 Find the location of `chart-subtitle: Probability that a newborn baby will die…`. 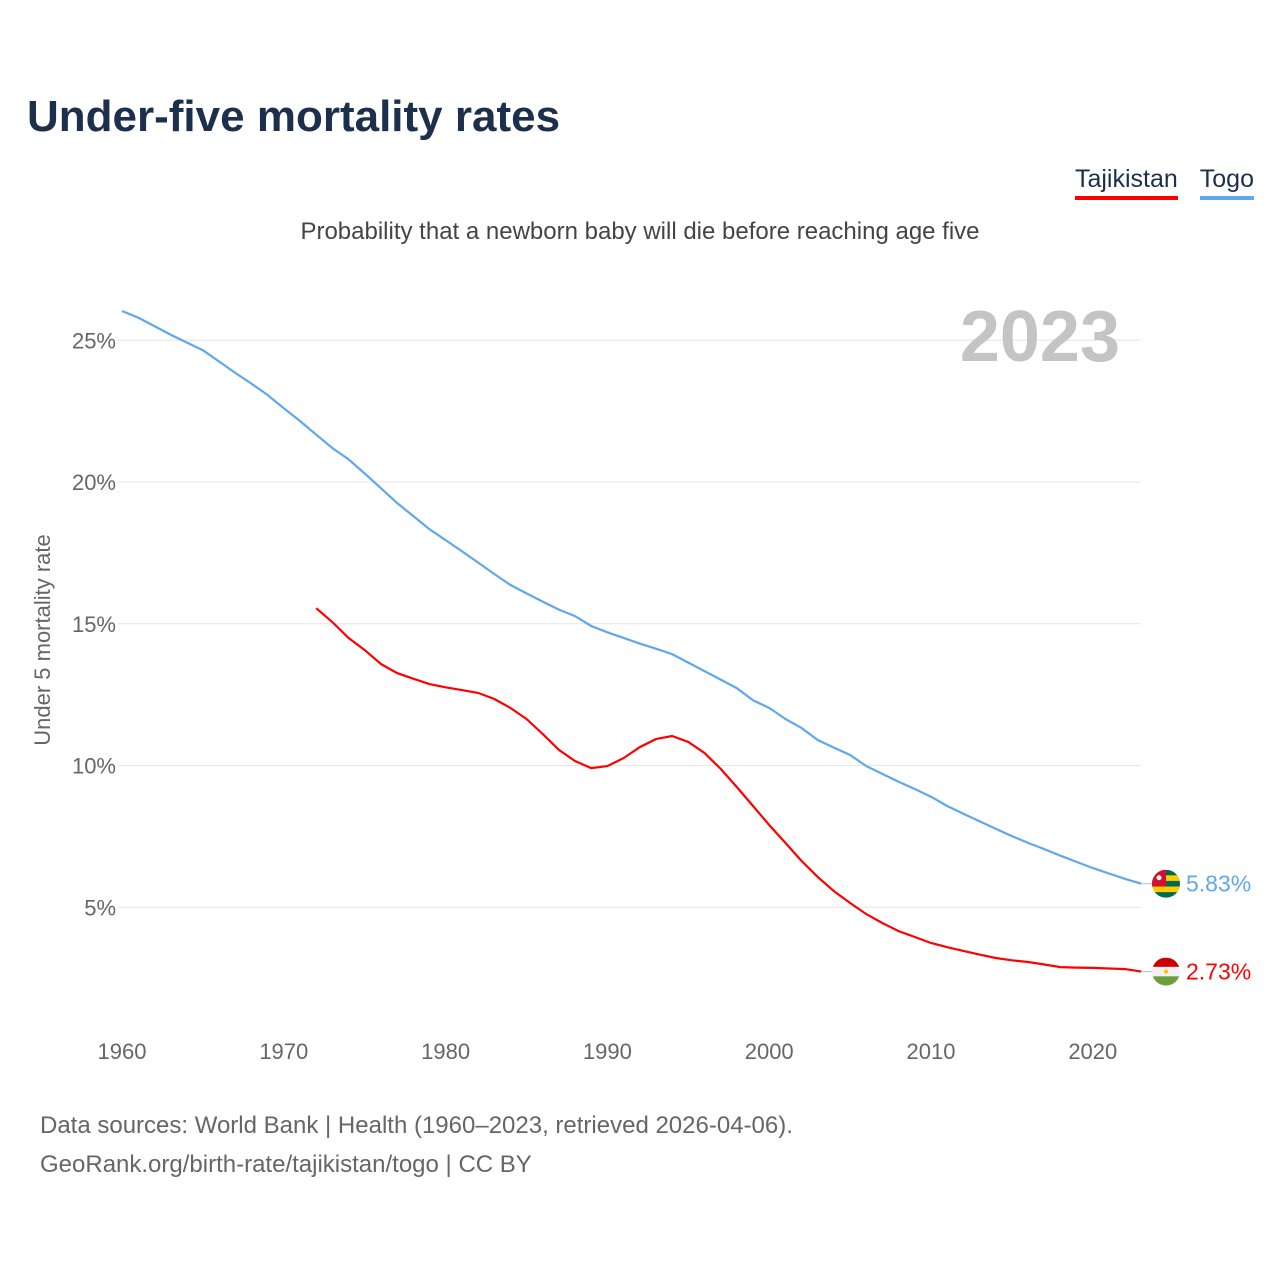

chart-subtitle: Probability that a newborn baby will die… is located at coordinates (640, 231).